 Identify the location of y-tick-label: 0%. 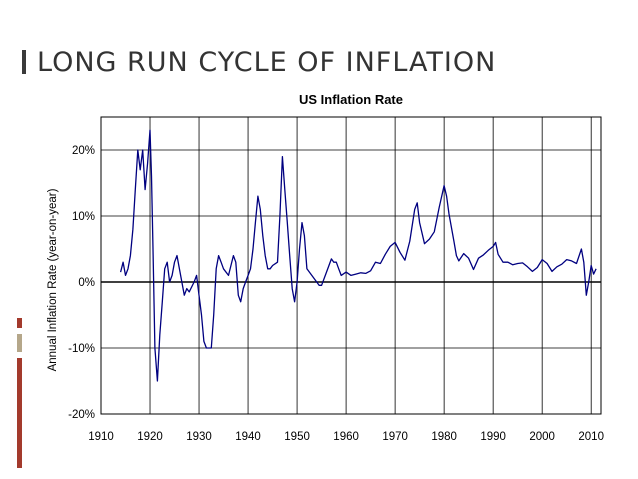
(86, 283).